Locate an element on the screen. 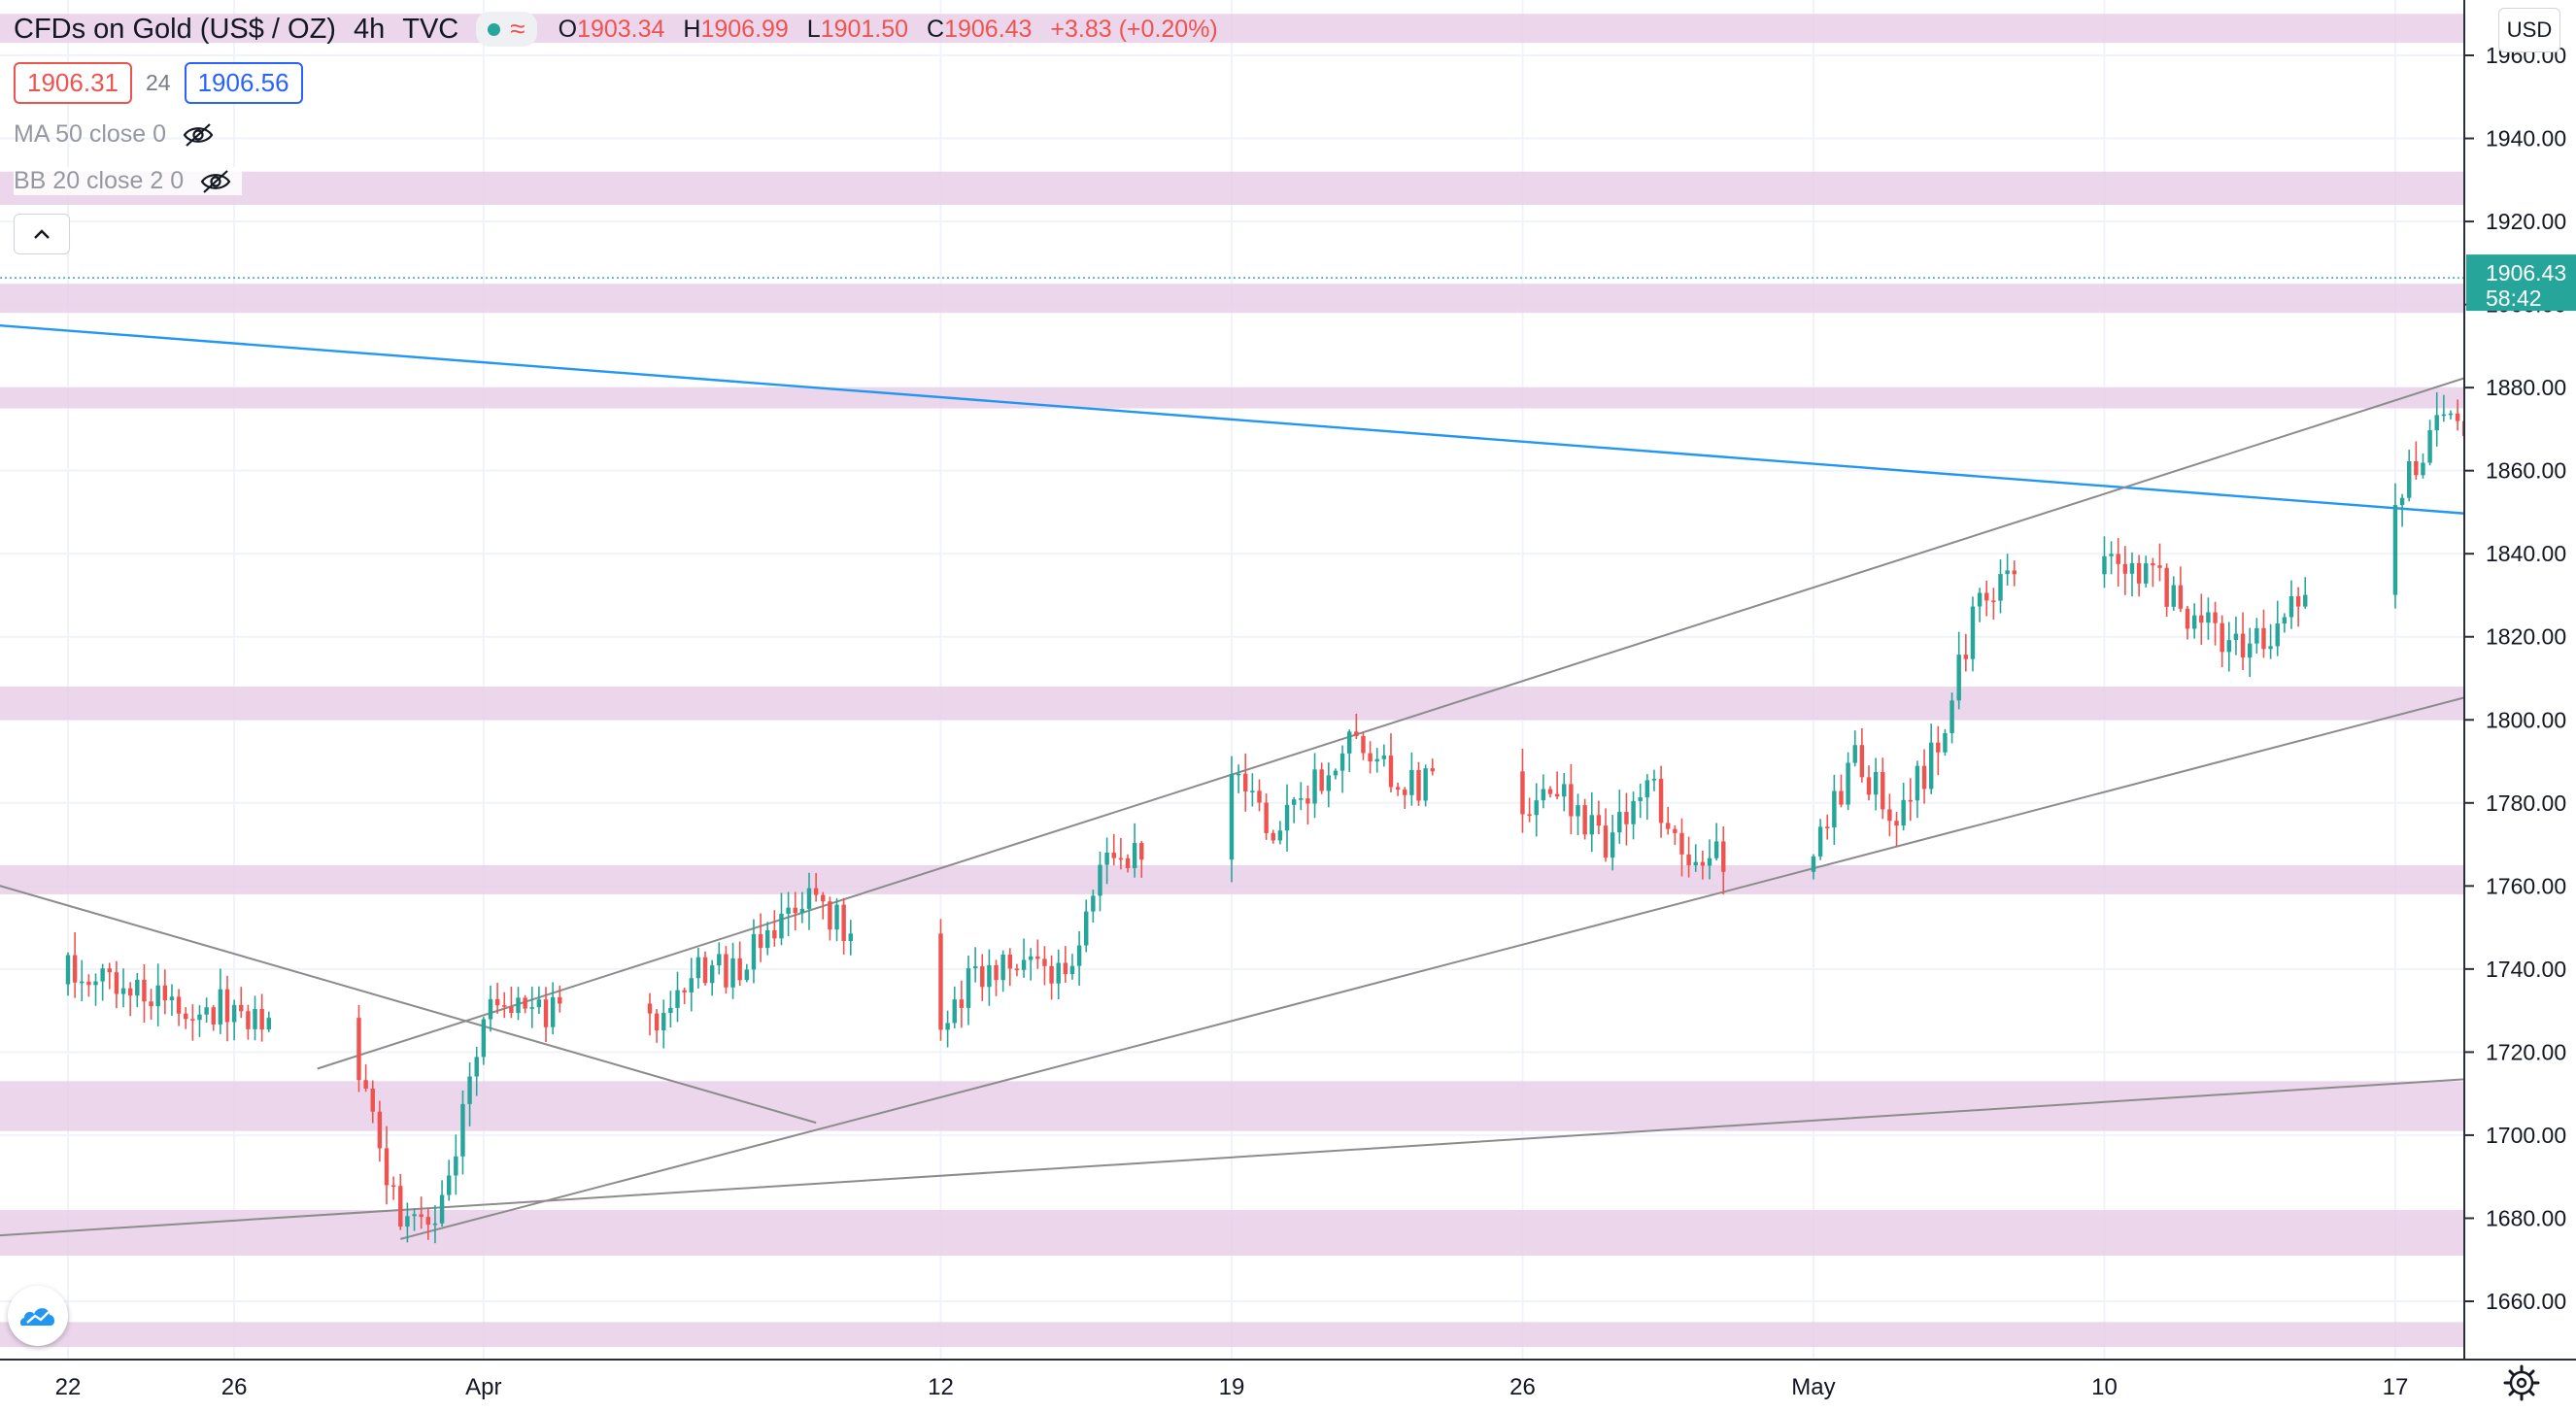 The image size is (2576, 1412). sell-price-button: 1906.31 is located at coordinates (73, 83).